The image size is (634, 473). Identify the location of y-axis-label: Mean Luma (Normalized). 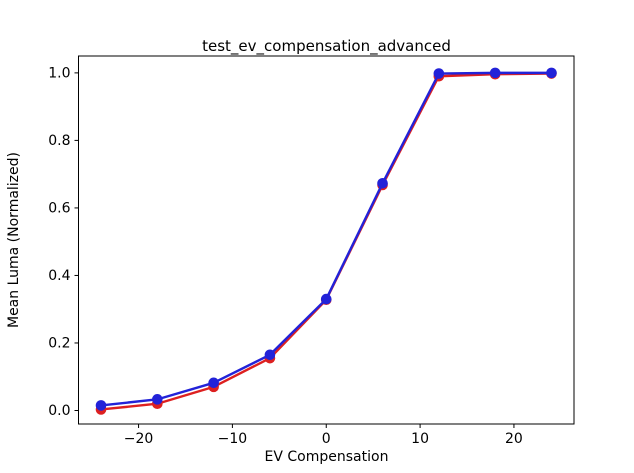
(14, 240).